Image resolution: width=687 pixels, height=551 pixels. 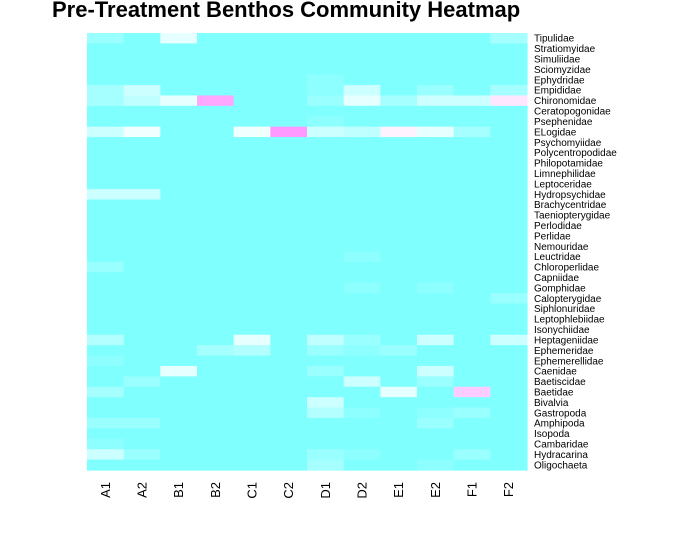 What do you see at coordinates (472, 489) in the screenshot?
I see `column-label: F1` at bounding box center [472, 489].